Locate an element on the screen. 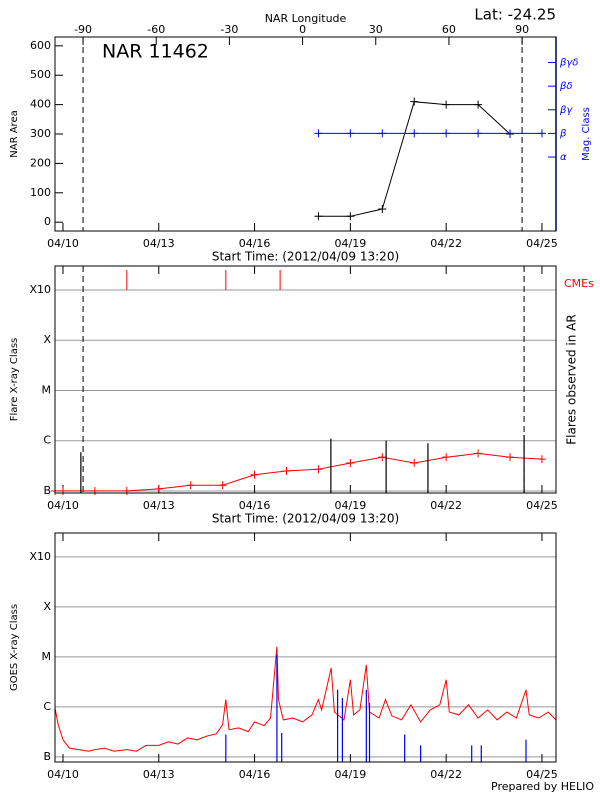 This screenshot has height=800, width=600. y2-tick-label: βδ is located at coordinates (566, 86).